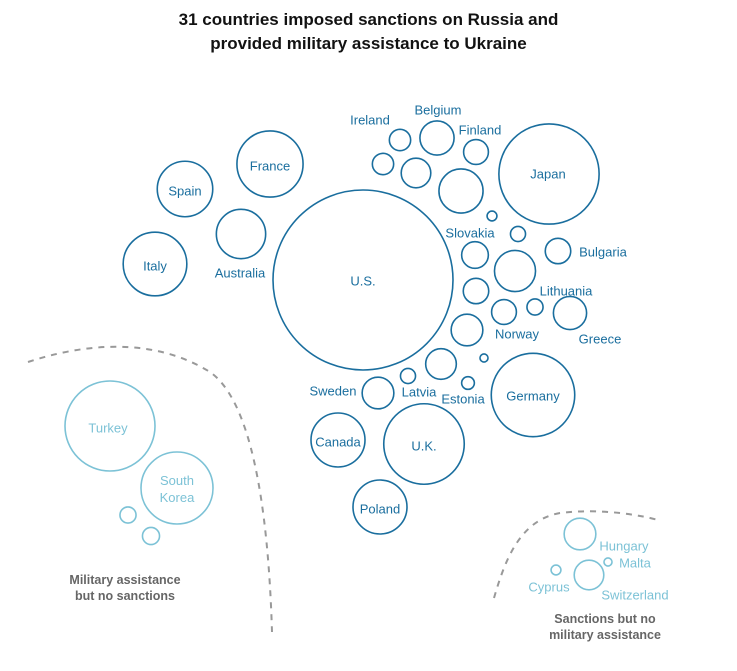 This screenshot has width=737, height=671. What do you see at coordinates (124, 580) in the screenshot?
I see `group-label-assistance-no-sanctions-1: Military assistance` at bounding box center [124, 580].